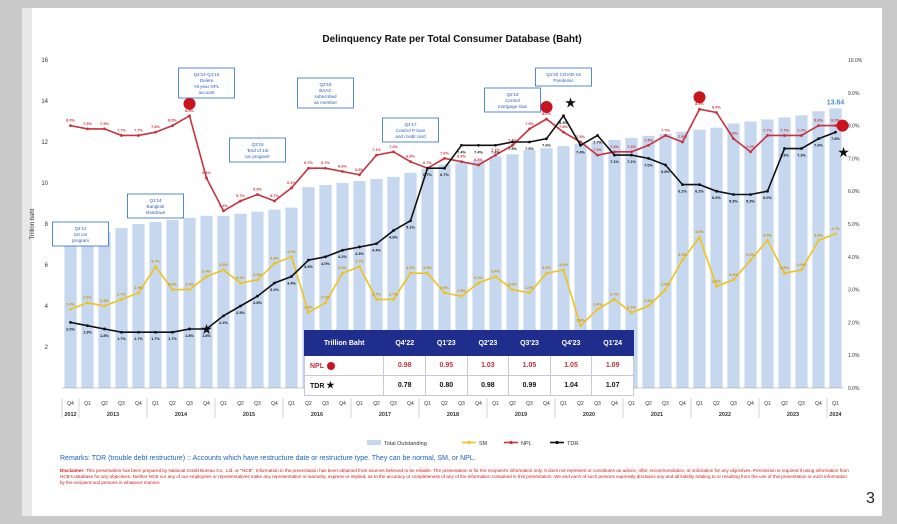  What do you see at coordinates (818, 146) in the screenshot?
I see `tdr-data-label: 7.6%` at bounding box center [818, 146].